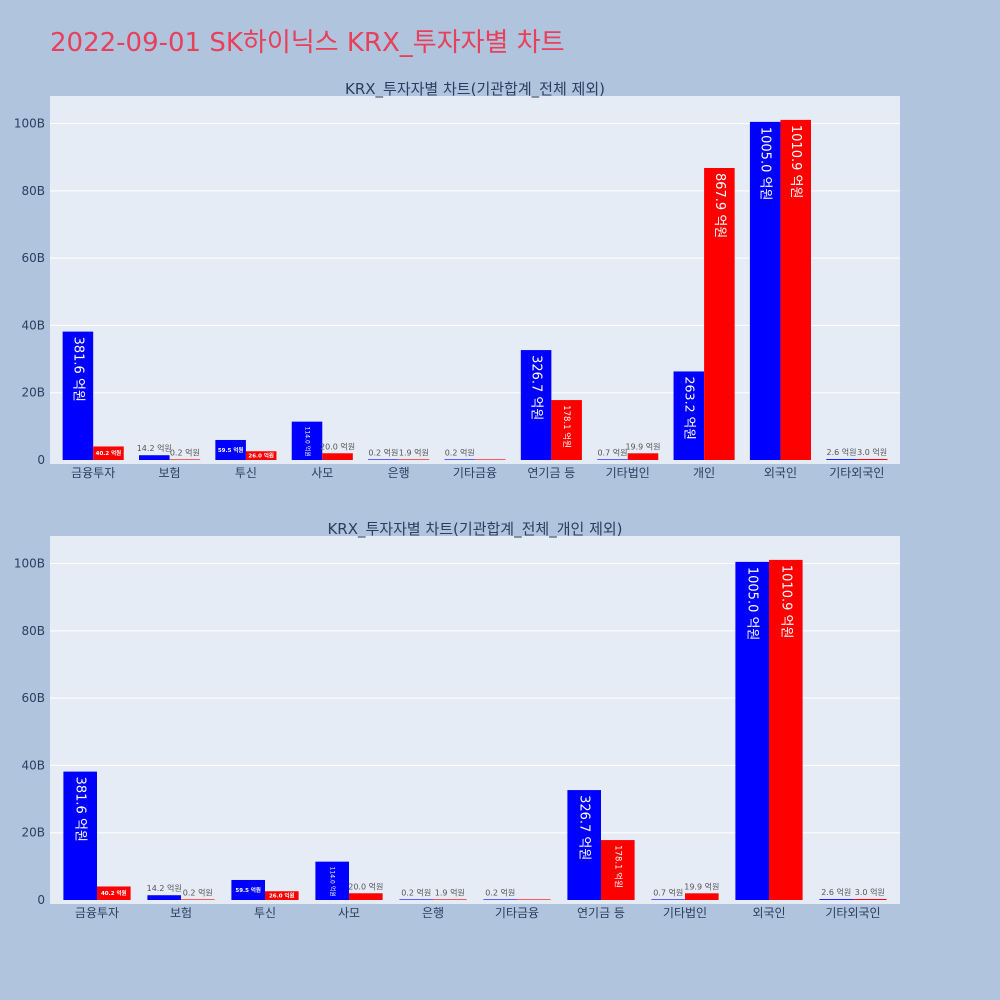  What do you see at coordinates (475, 89) in the screenshot?
I see `chart-title: KRX_투자자별 차트(기관합계_전체 제외)` at bounding box center [475, 89].